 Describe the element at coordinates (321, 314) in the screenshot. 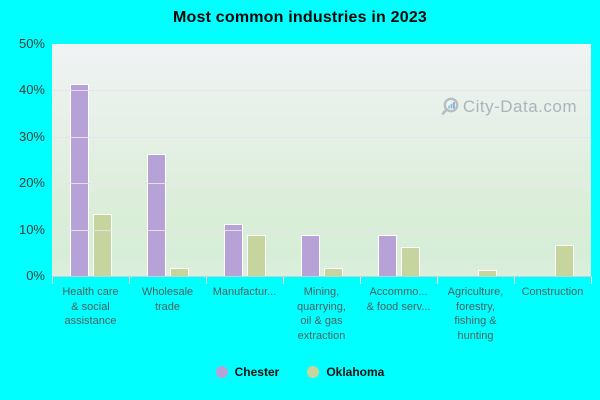

I see `category-label: Mining, quarrying, oil & gas extraction` at that location.